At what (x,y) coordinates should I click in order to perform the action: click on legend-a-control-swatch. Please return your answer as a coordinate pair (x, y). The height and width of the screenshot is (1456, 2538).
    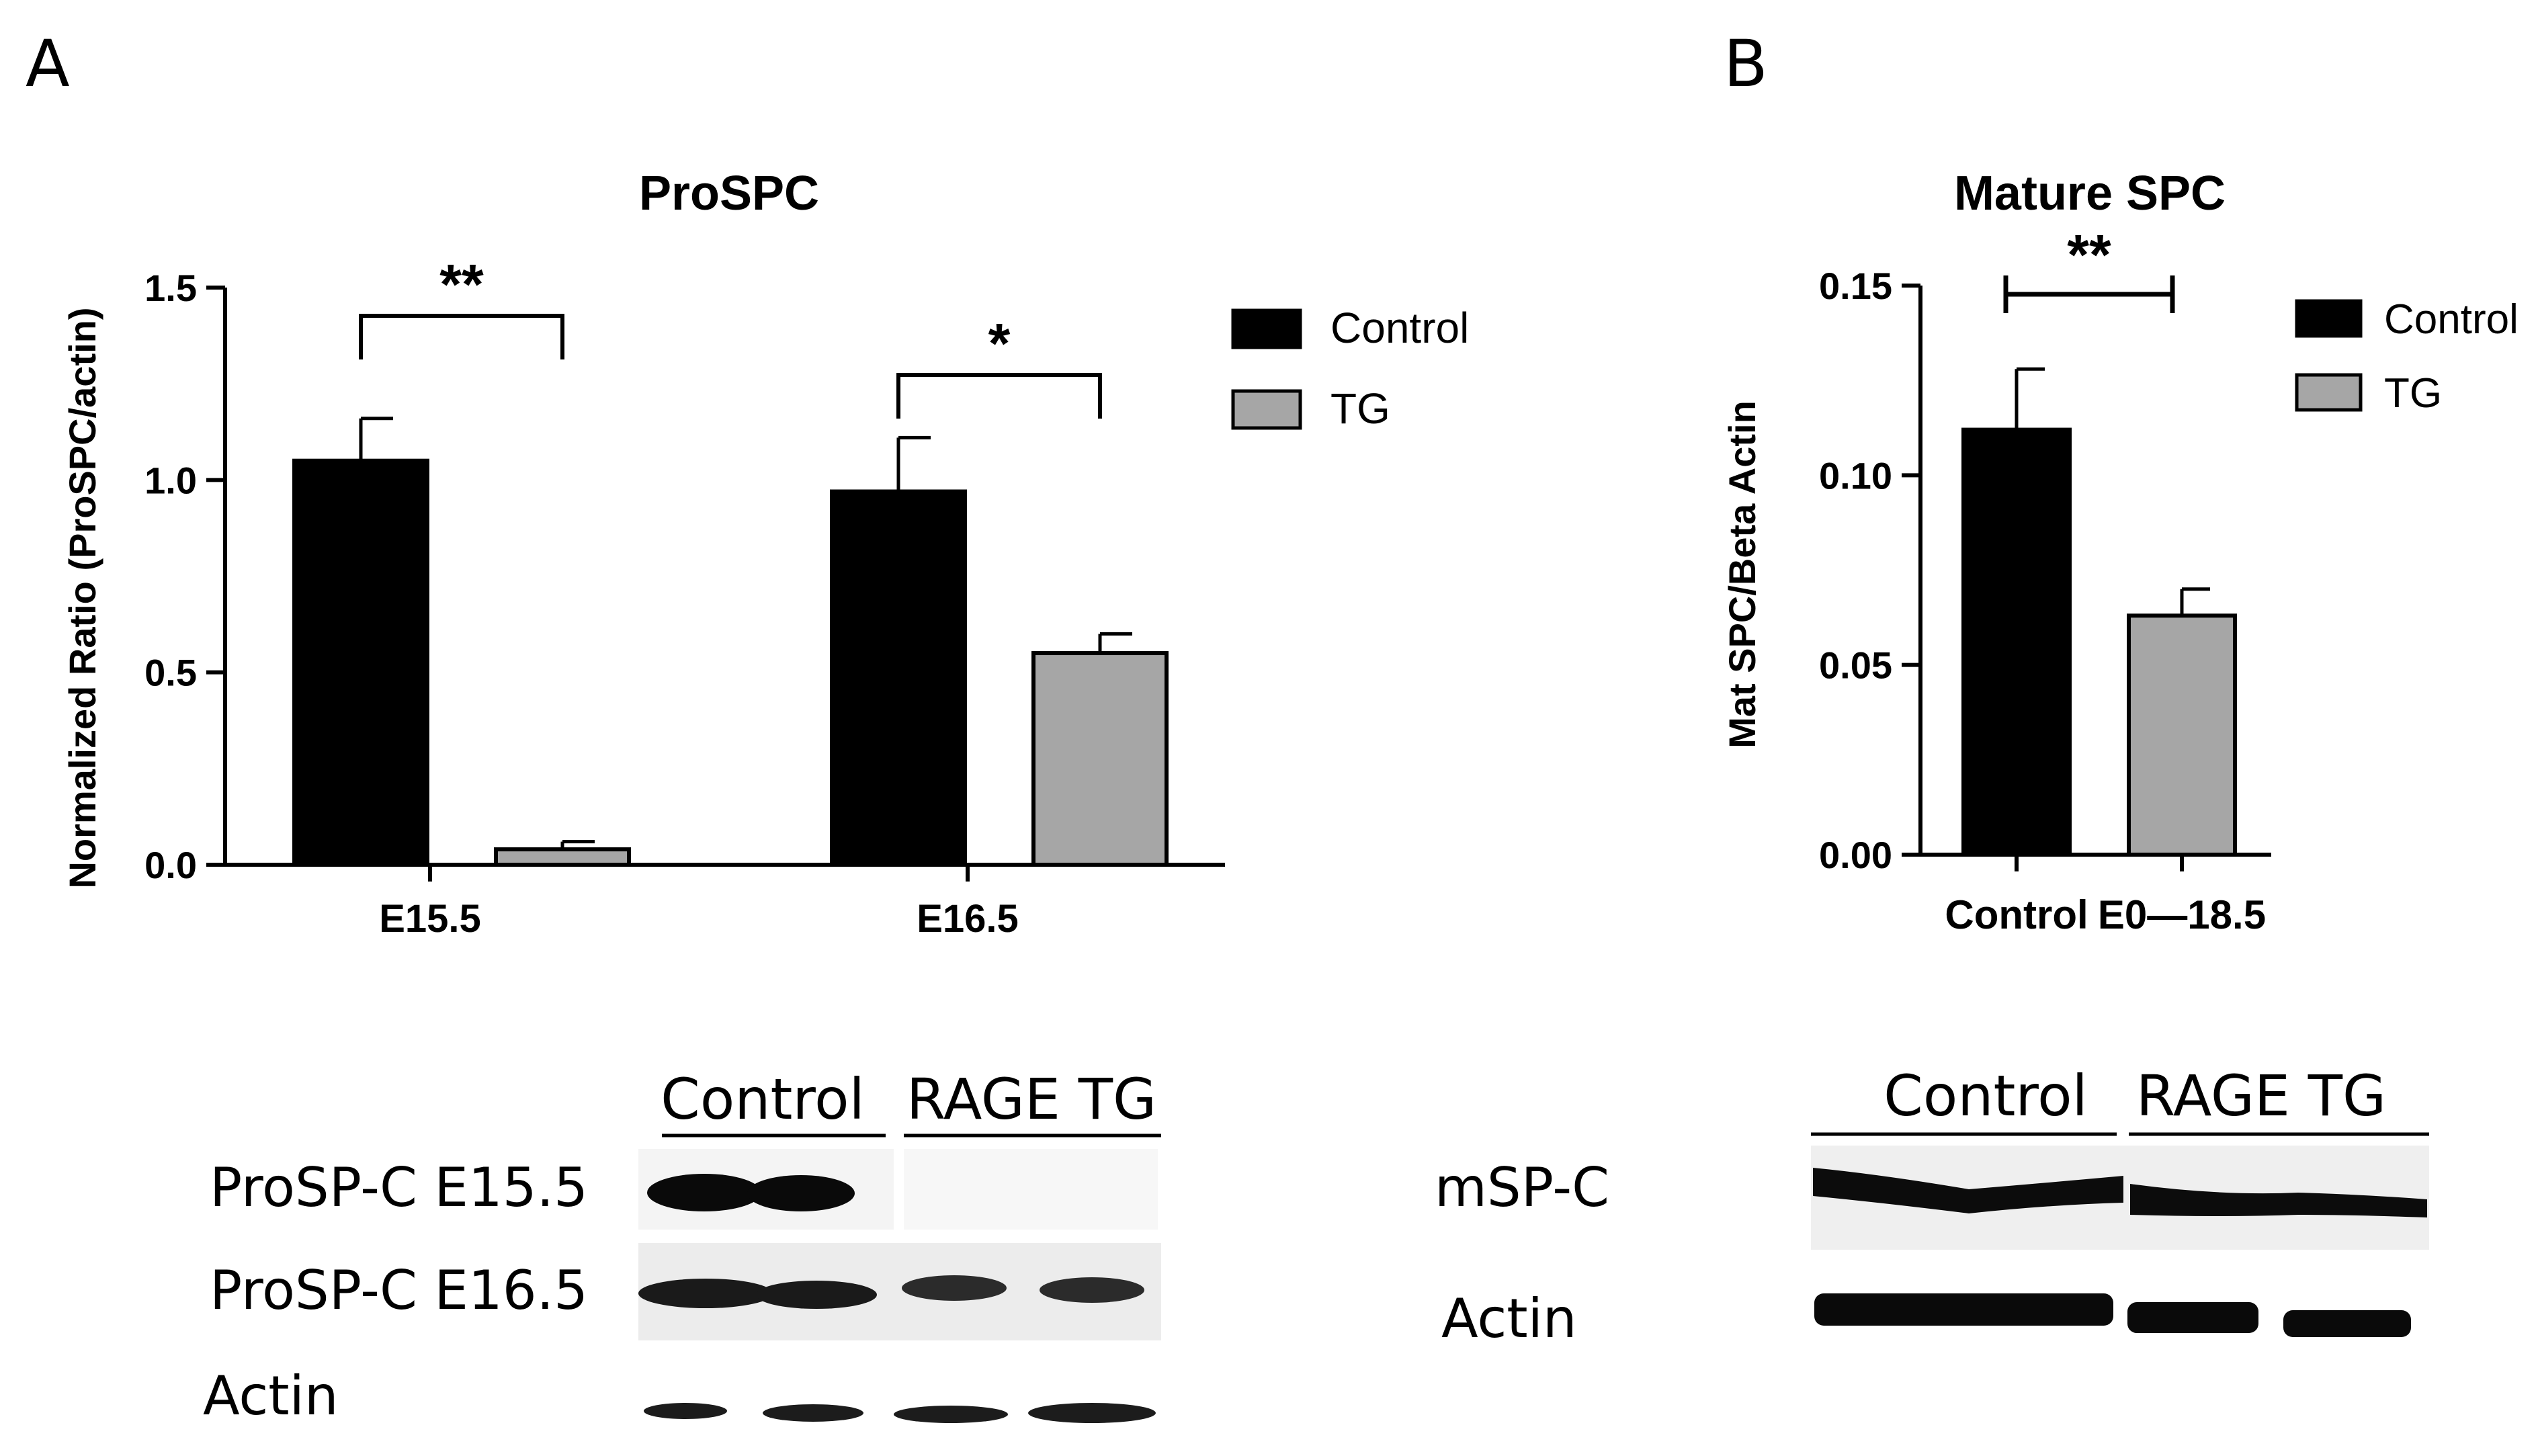
    Looking at the image, I should click on (1266, 328).